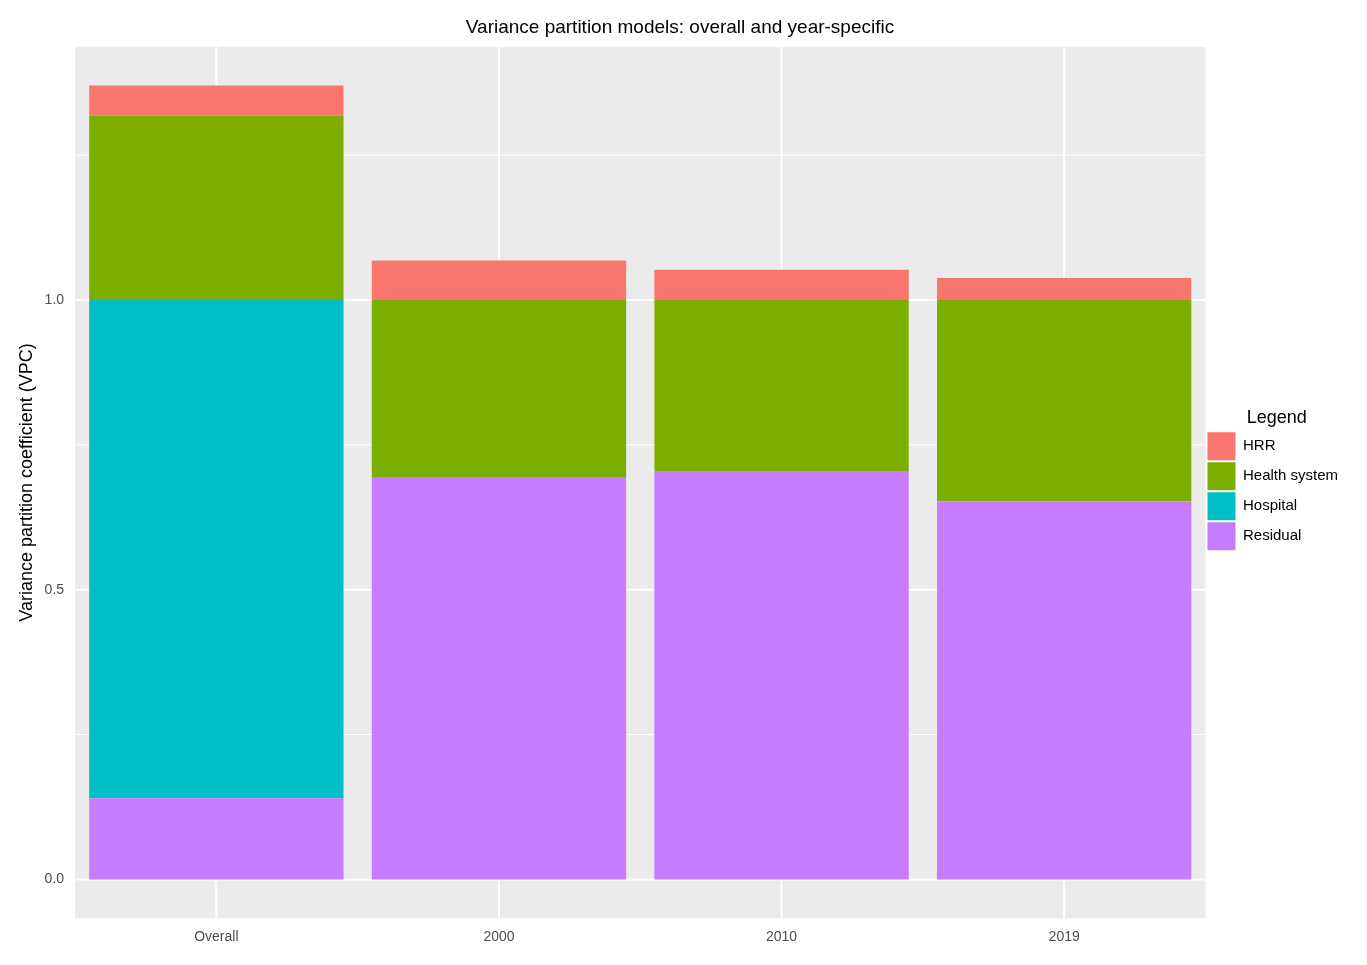 The image size is (1367, 965). I want to click on y-axis-title: Variance partition coefficient (VPC), so click(25, 482).